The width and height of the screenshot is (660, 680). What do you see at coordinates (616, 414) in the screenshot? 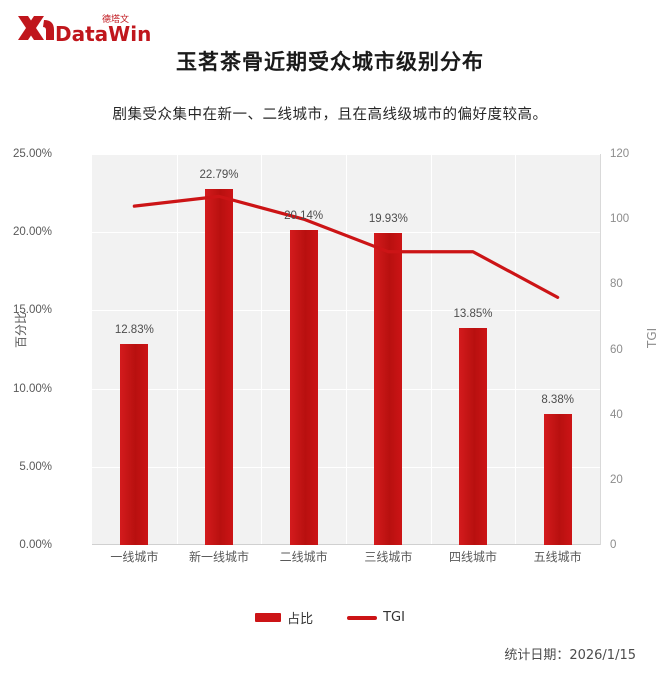
I see `y-tick-label-right: 40` at bounding box center [616, 414].